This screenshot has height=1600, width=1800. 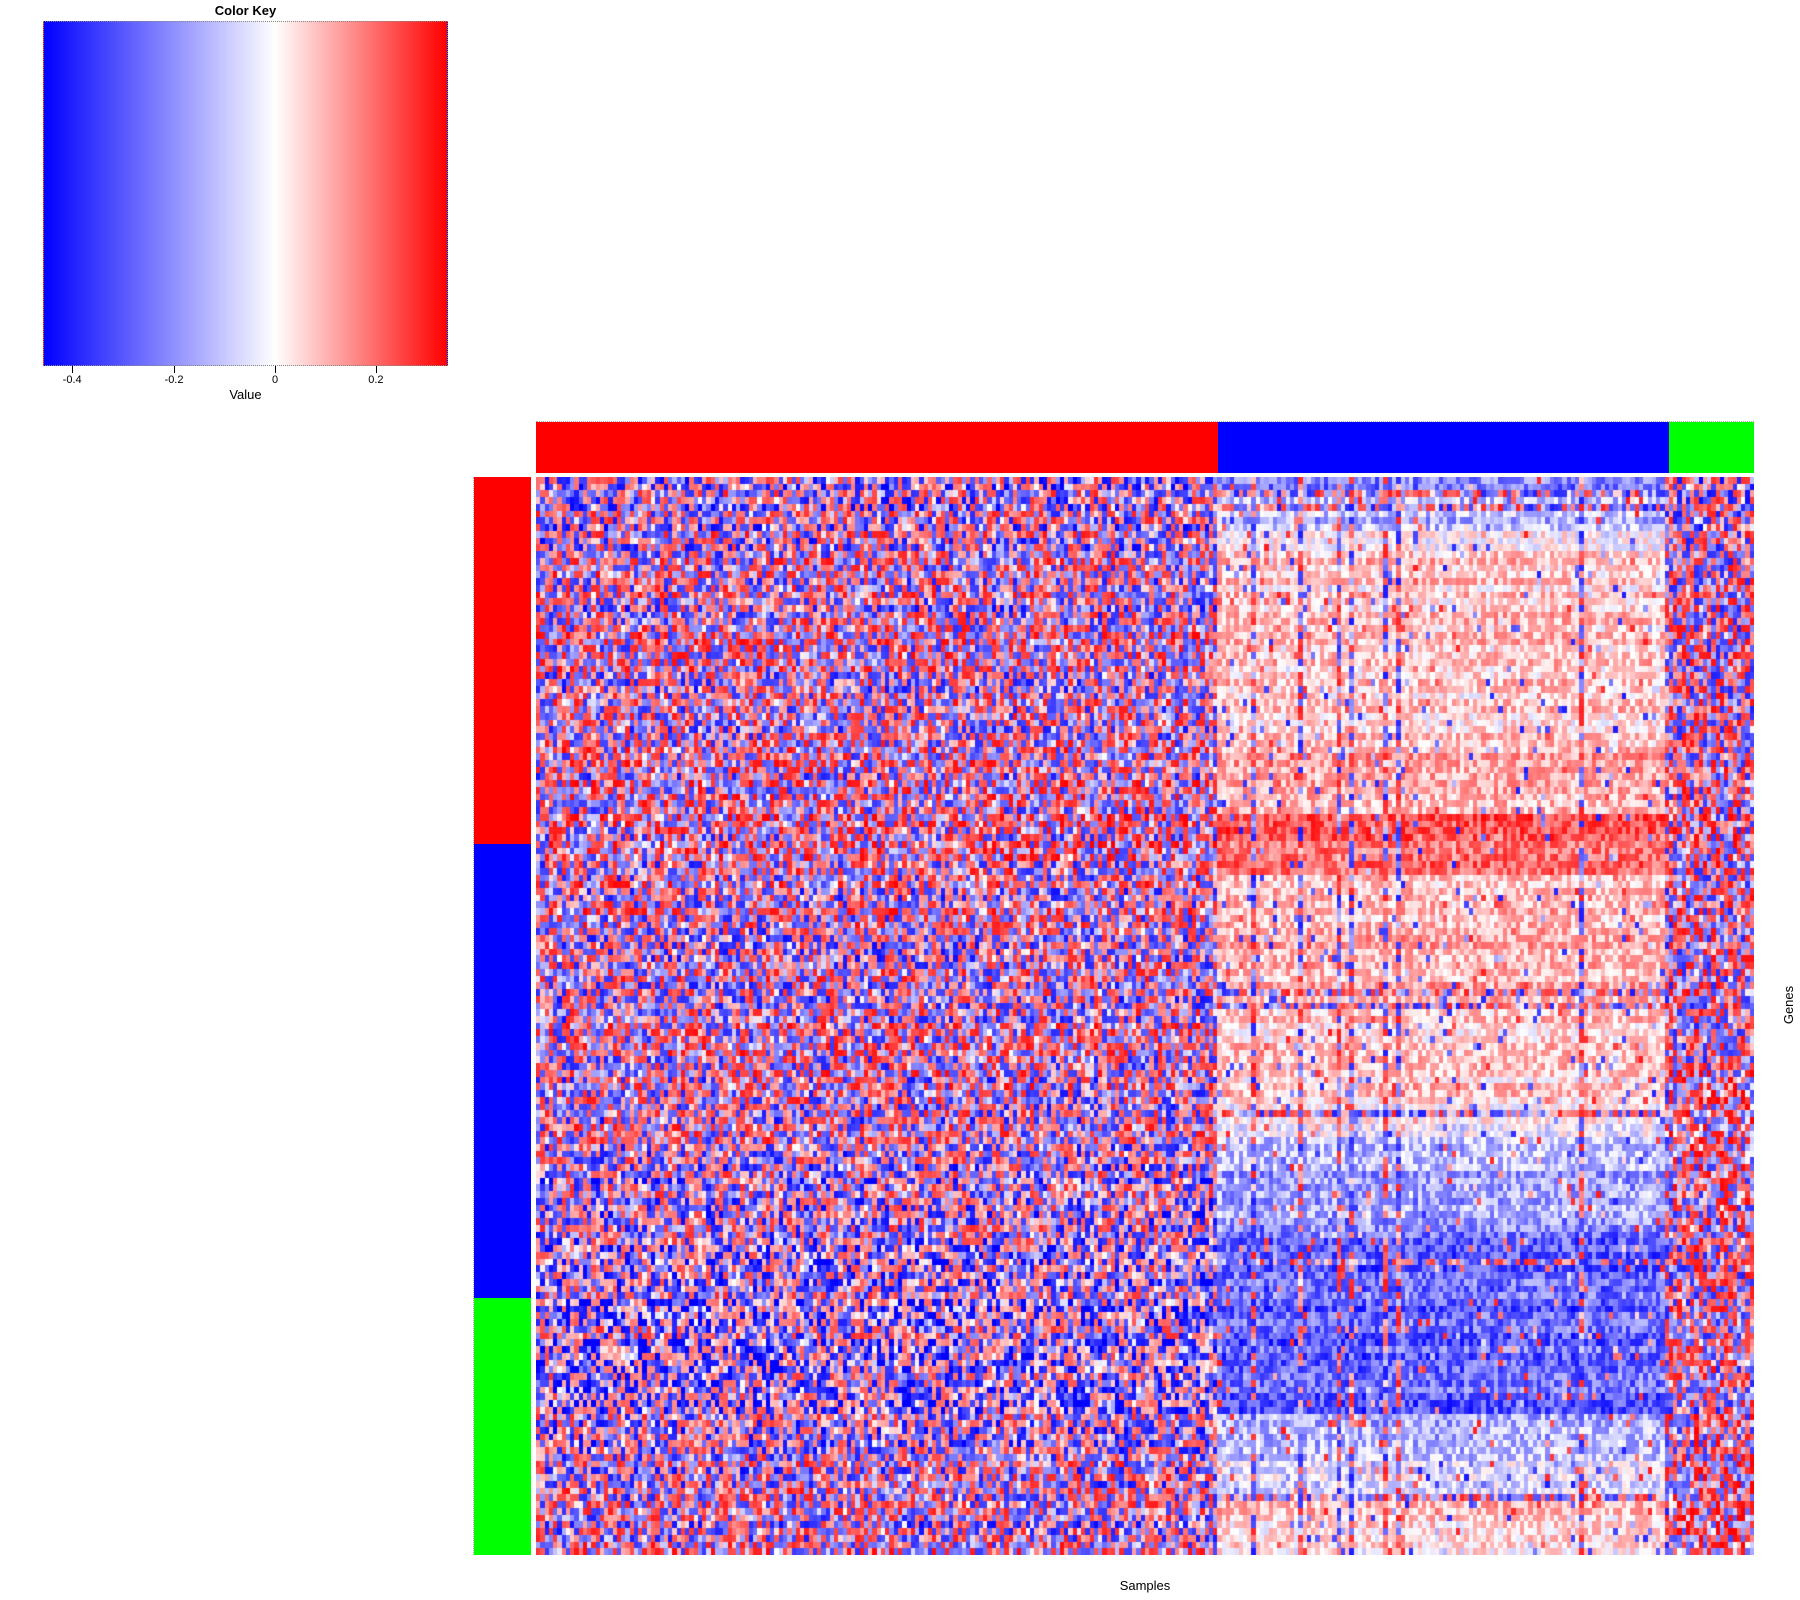 I want to click on color-key-tick-label: 0.2, so click(x=376, y=380).